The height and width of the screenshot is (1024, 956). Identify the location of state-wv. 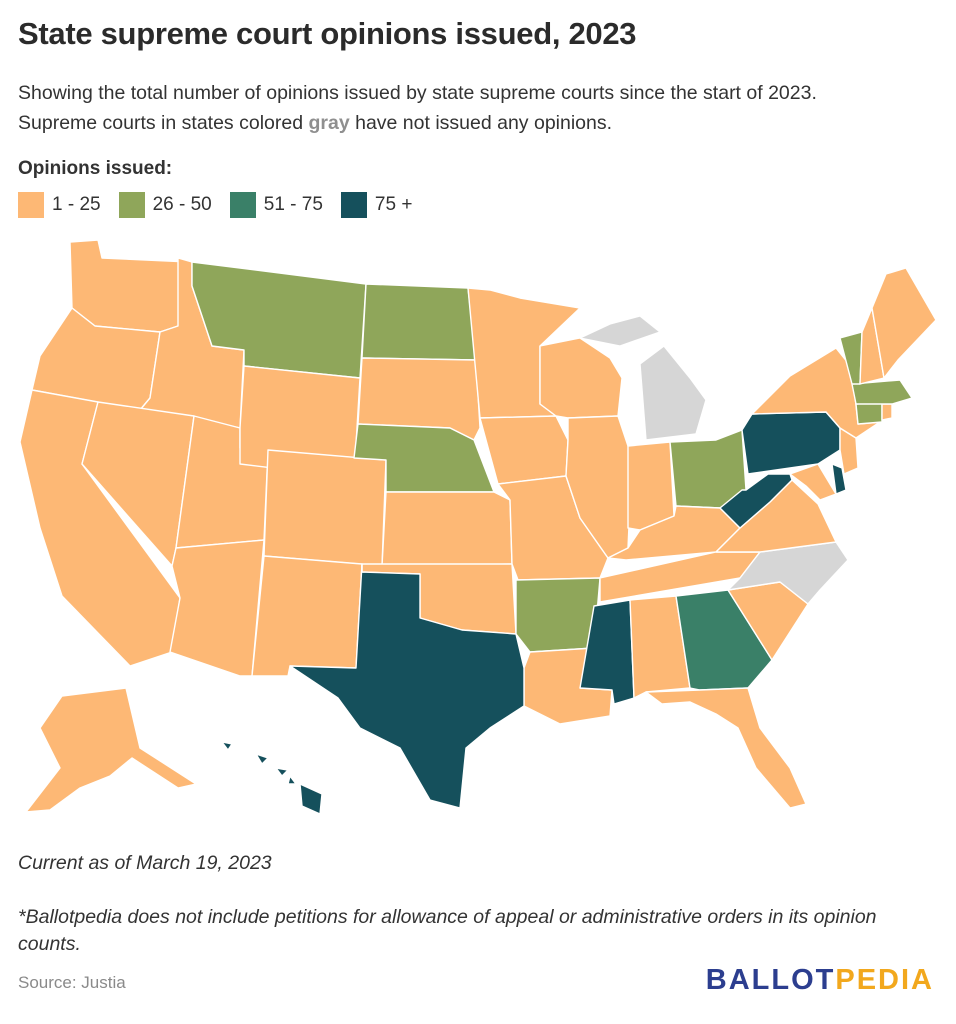
(756, 501).